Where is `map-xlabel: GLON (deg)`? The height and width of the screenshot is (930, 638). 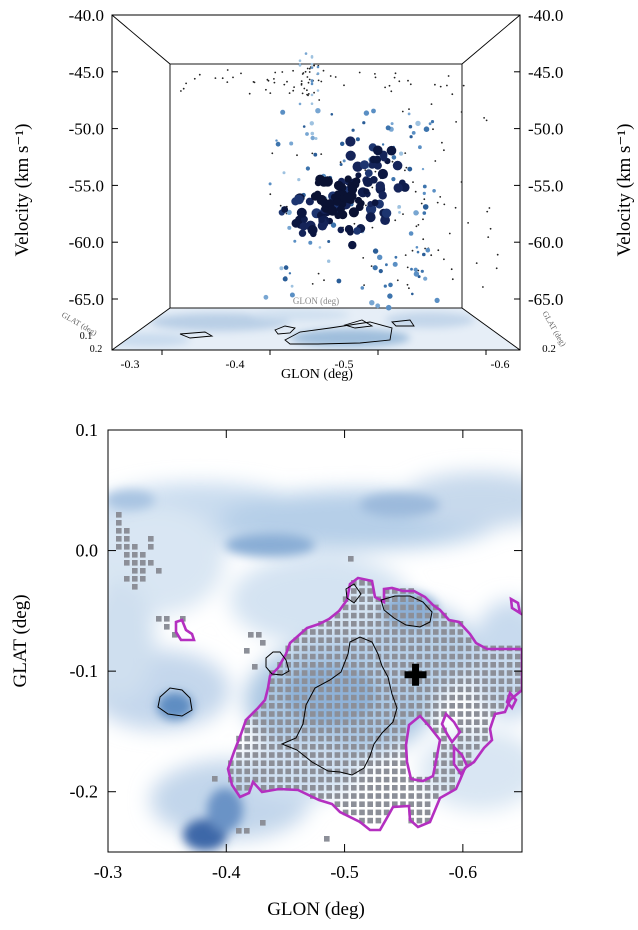
map-xlabel: GLON (deg) is located at coordinates (316, 909).